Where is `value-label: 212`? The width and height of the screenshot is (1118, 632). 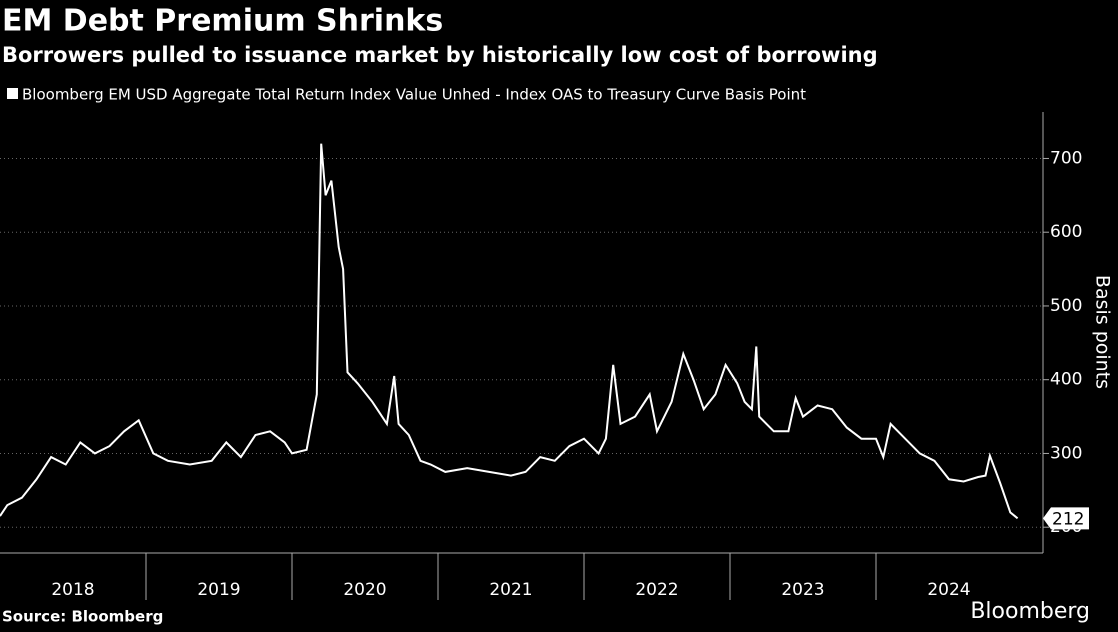 value-label: 212 is located at coordinates (1068, 519).